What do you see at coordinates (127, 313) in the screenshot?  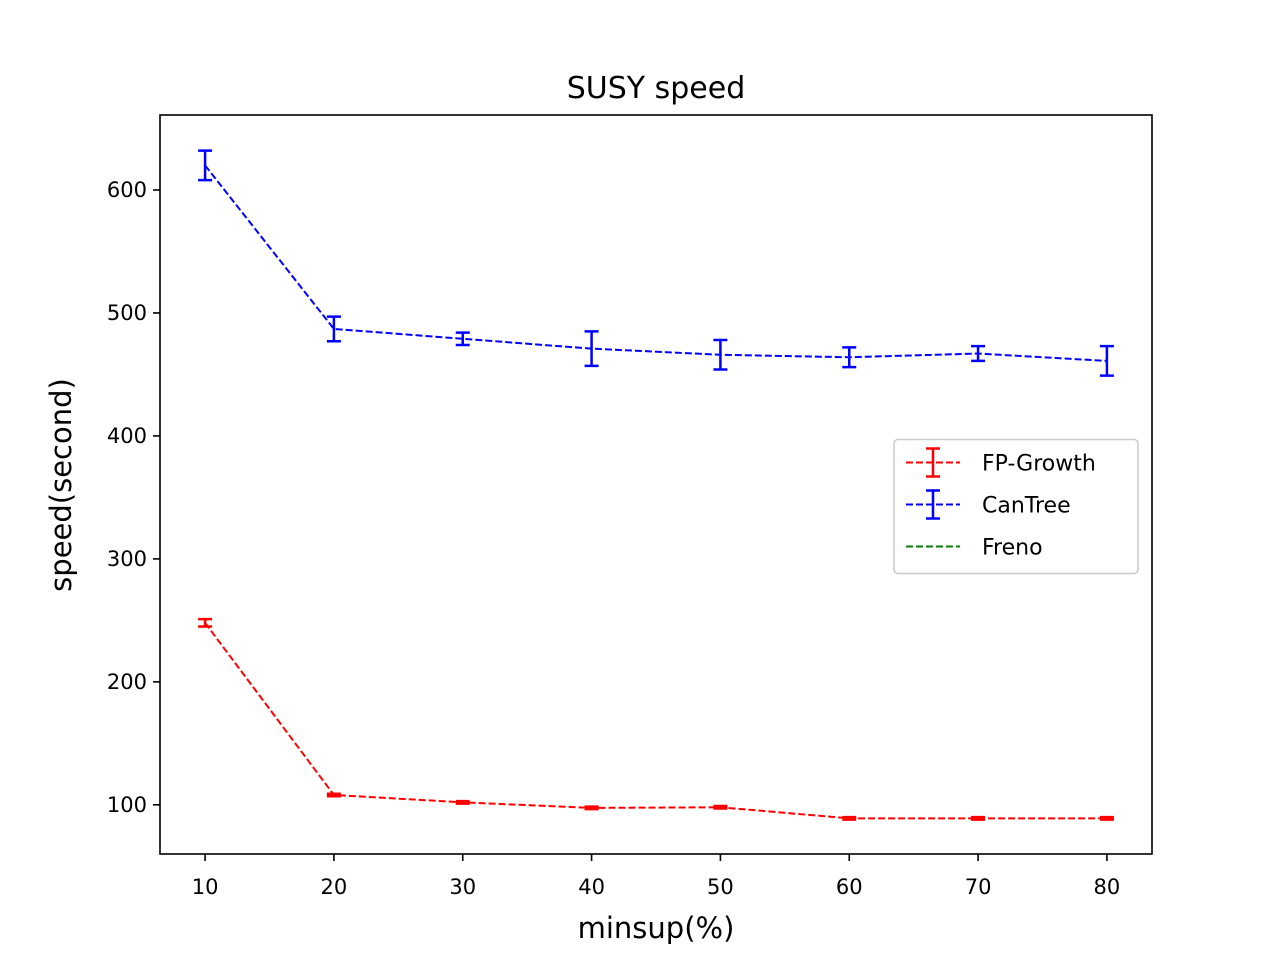 I see `y-tick-label: 500` at bounding box center [127, 313].